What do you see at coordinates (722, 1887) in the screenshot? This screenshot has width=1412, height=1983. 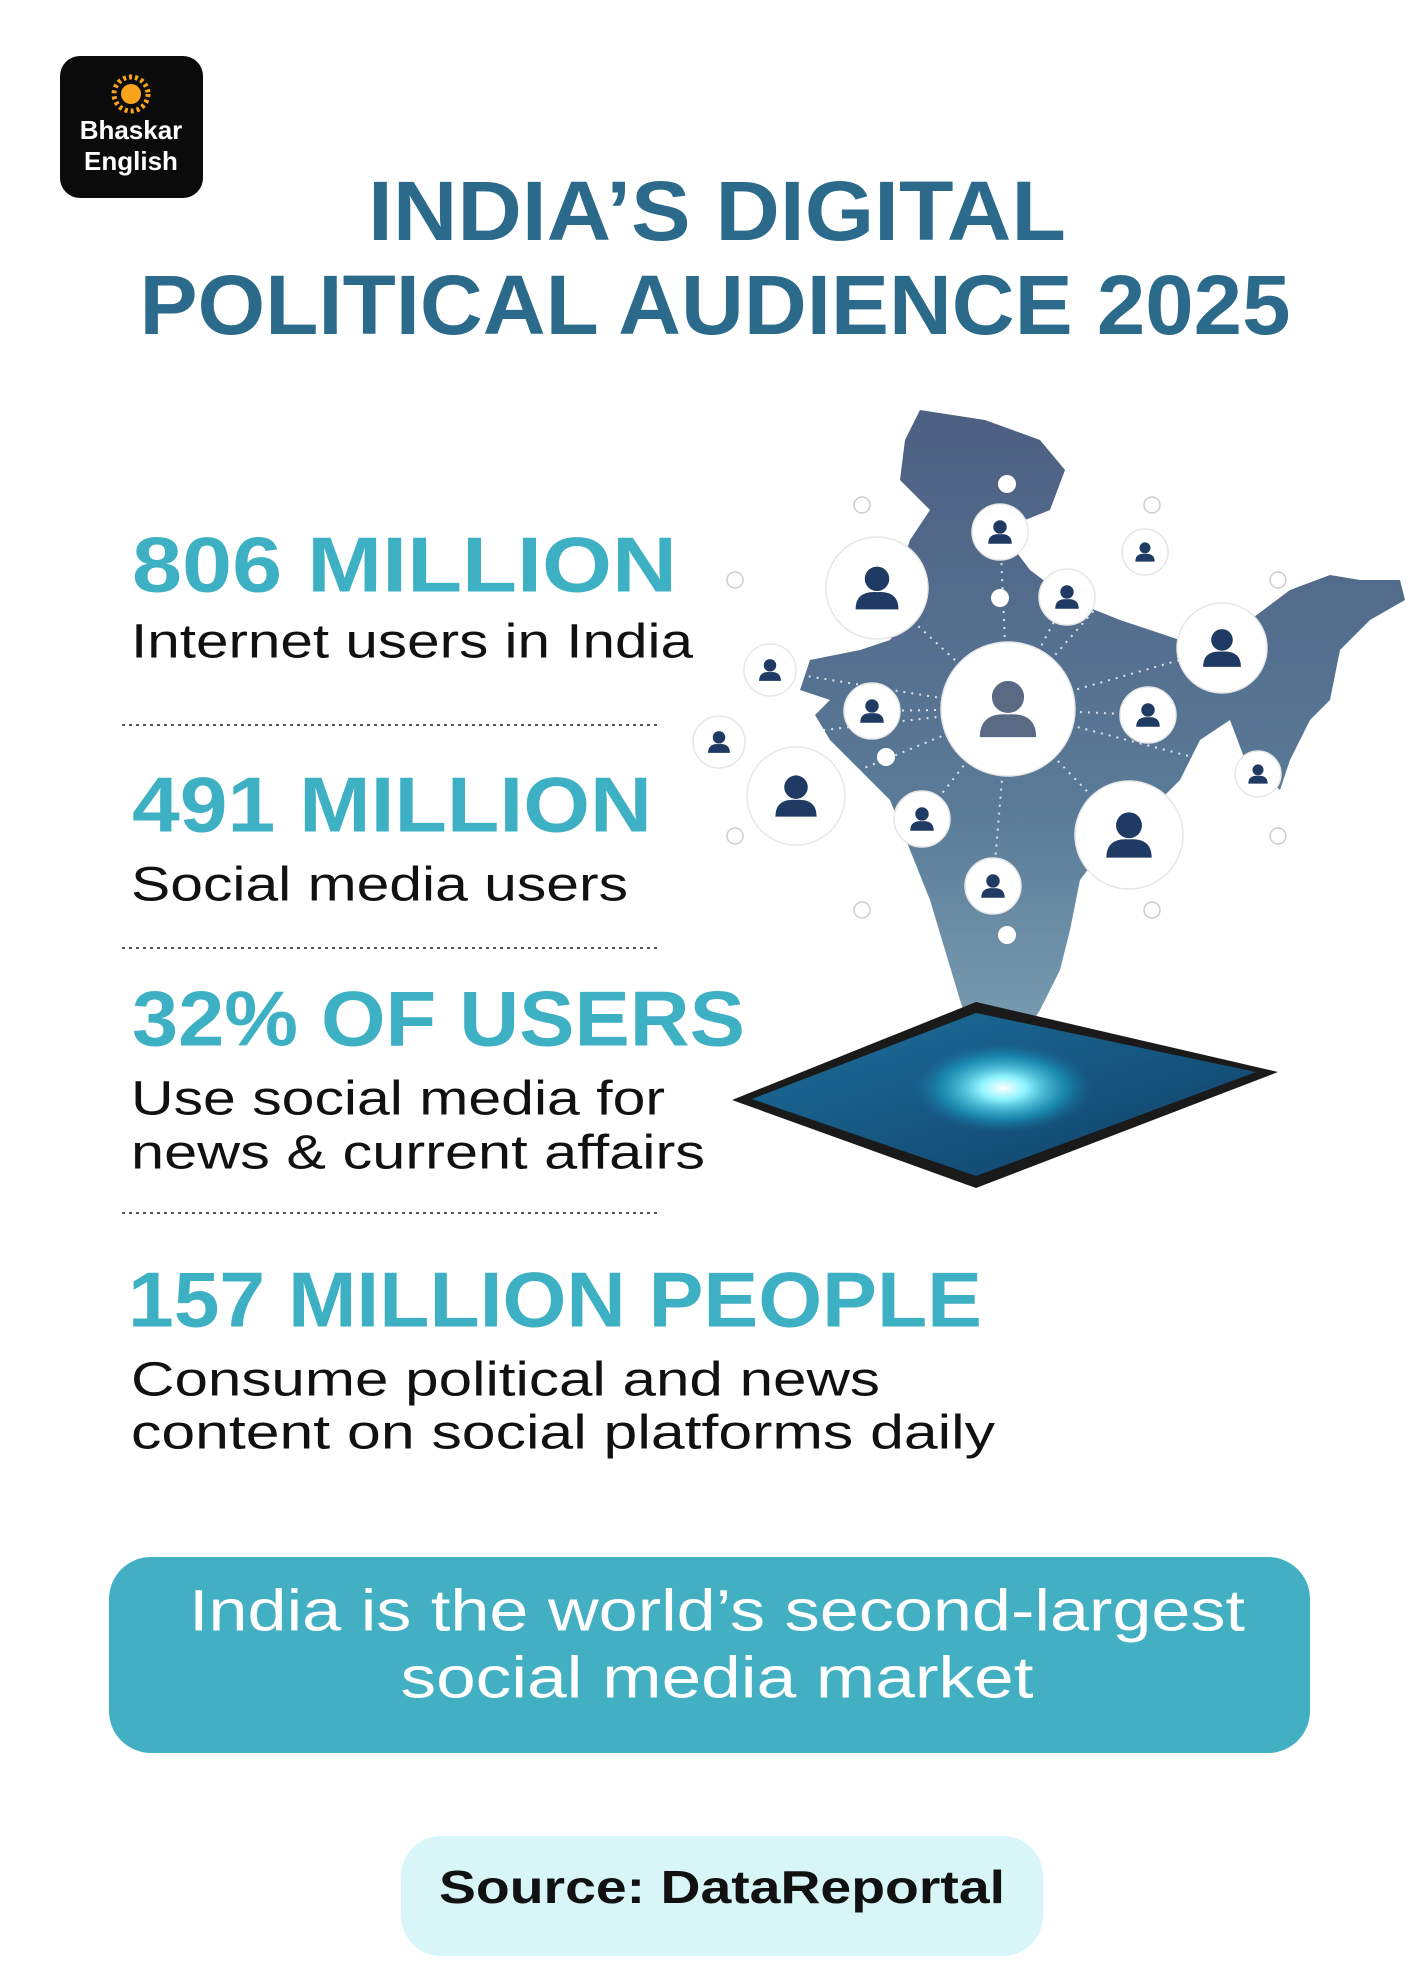 I see `source: Source: DataReportal` at bounding box center [722, 1887].